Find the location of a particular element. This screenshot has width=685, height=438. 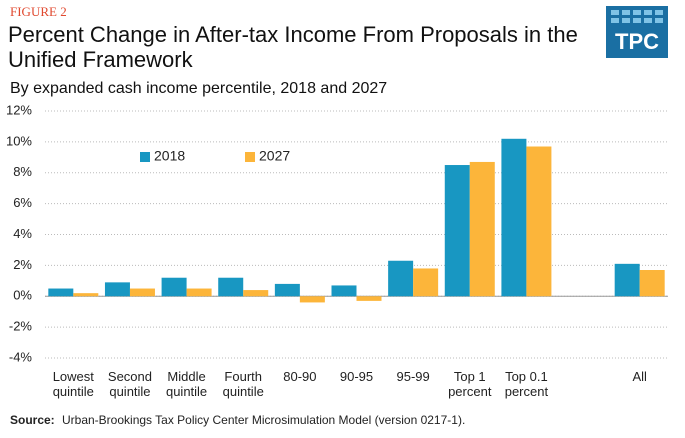

y-tick-label: 6% is located at coordinates (22, 202).